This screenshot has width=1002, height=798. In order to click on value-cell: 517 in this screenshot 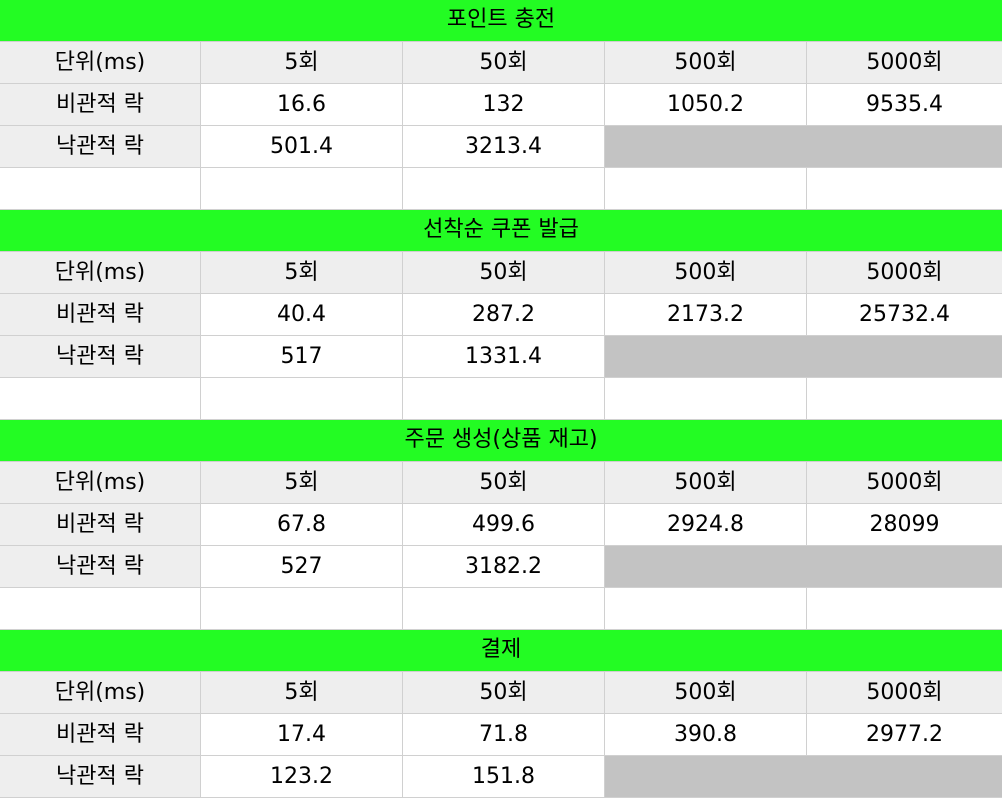, I will do `click(302, 356)`.